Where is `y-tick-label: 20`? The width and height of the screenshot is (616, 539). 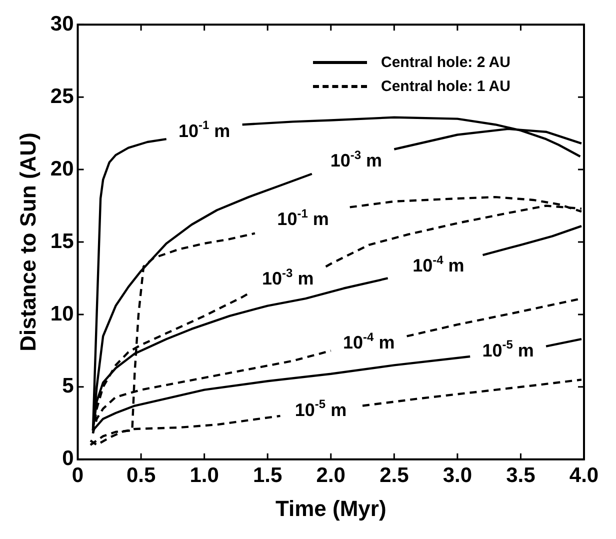
y-tick-label: 20 is located at coordinates (62, 168).